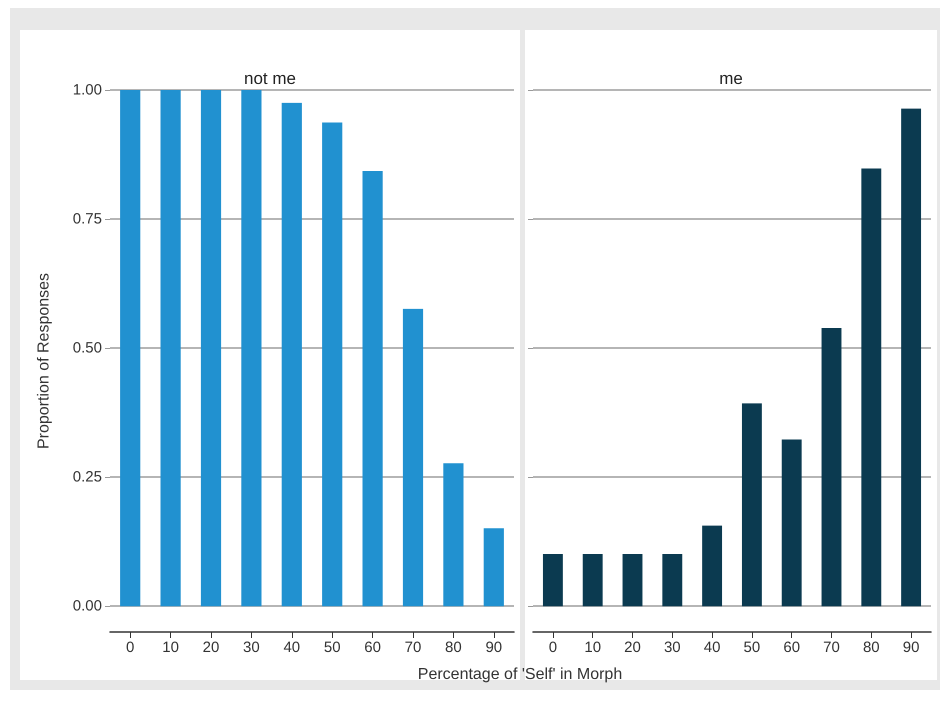 The height and width of the screenshot is (705, 951). Describe the element at coordinates (87, 90) in the screenshot. I see `y-tick-label: 1.00` at that location.